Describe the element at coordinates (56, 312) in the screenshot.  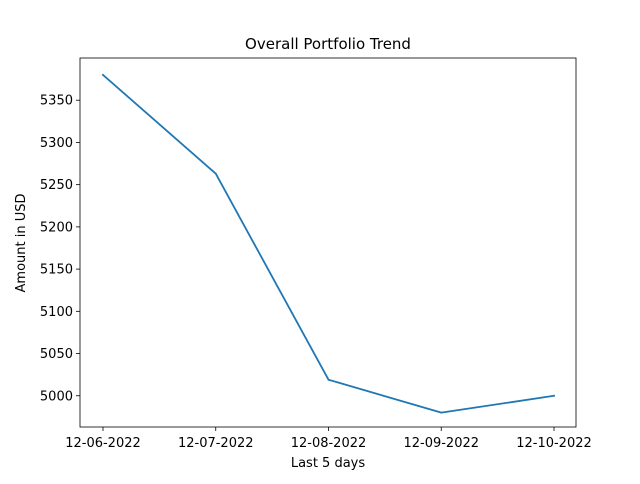
I see `y-tick-label: 5100` at that location.